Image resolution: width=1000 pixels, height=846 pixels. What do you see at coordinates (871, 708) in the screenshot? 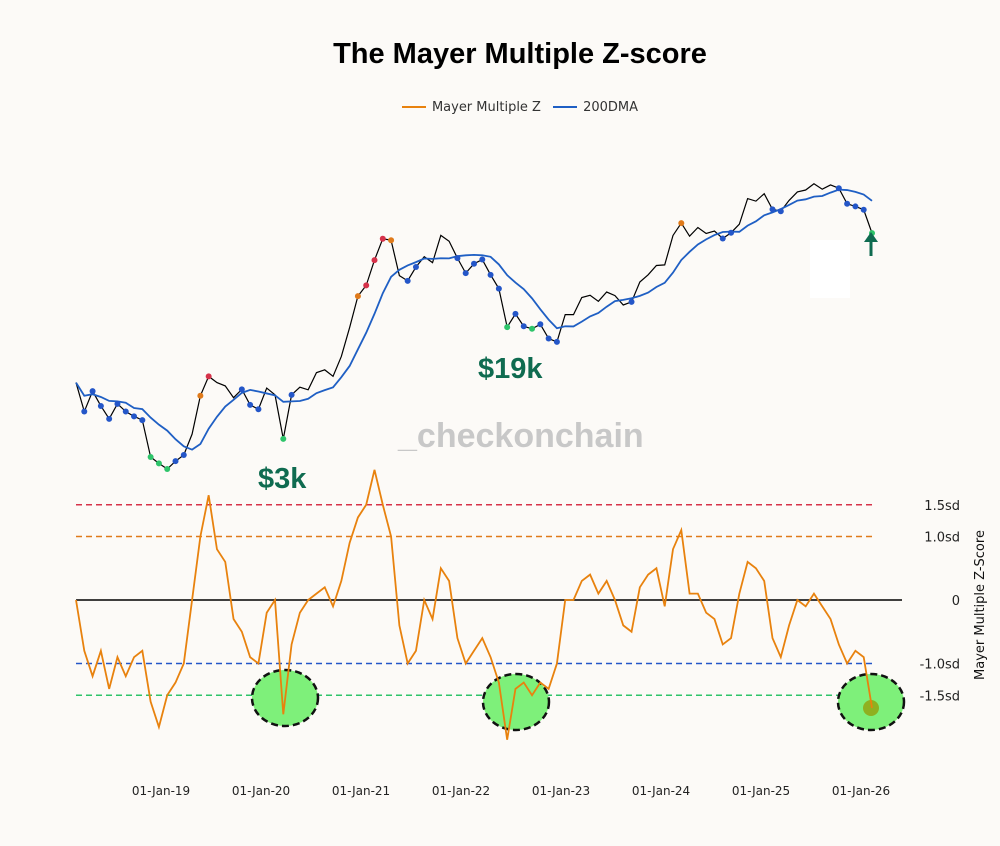
I see `current-point-marker` at bounding box center [871, 708].